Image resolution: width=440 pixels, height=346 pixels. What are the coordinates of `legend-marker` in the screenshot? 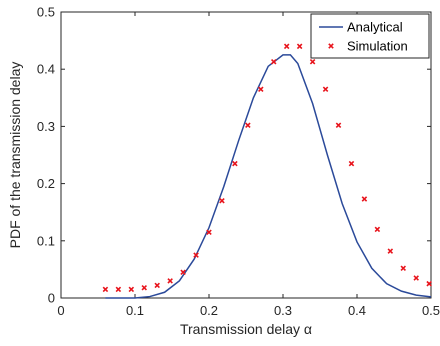 It's located at (331, 46).